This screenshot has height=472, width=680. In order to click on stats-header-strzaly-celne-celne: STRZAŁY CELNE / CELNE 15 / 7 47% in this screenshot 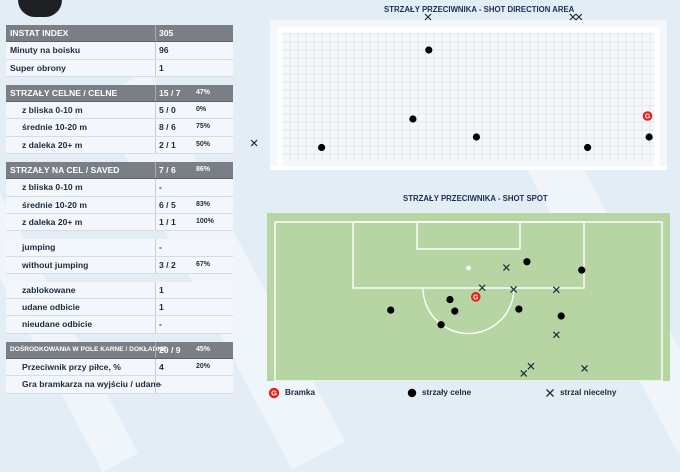, I will do `click(119, 93)`.